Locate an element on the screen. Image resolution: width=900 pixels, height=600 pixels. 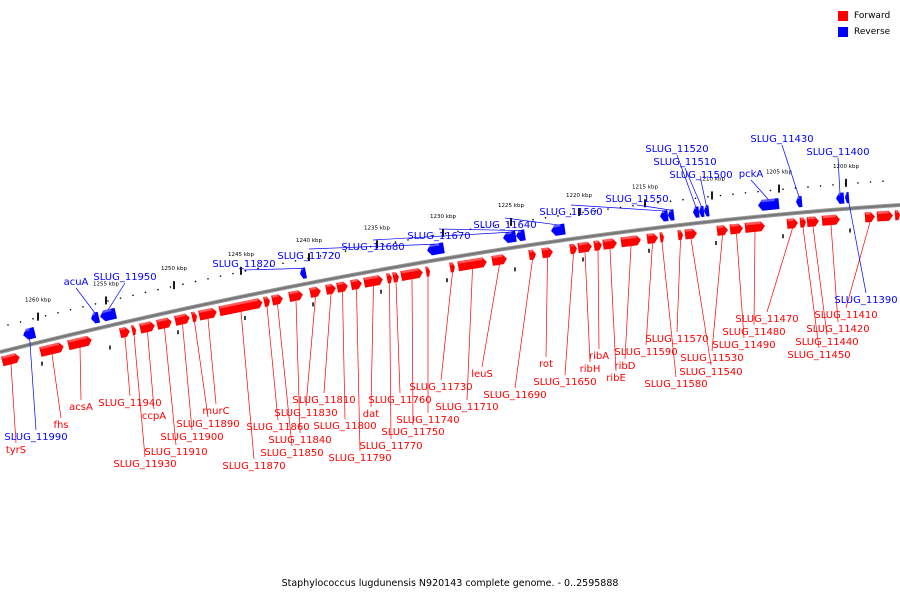
gene-label-slug-11830: SLUG_11830 is located at coordinates (305, 413).